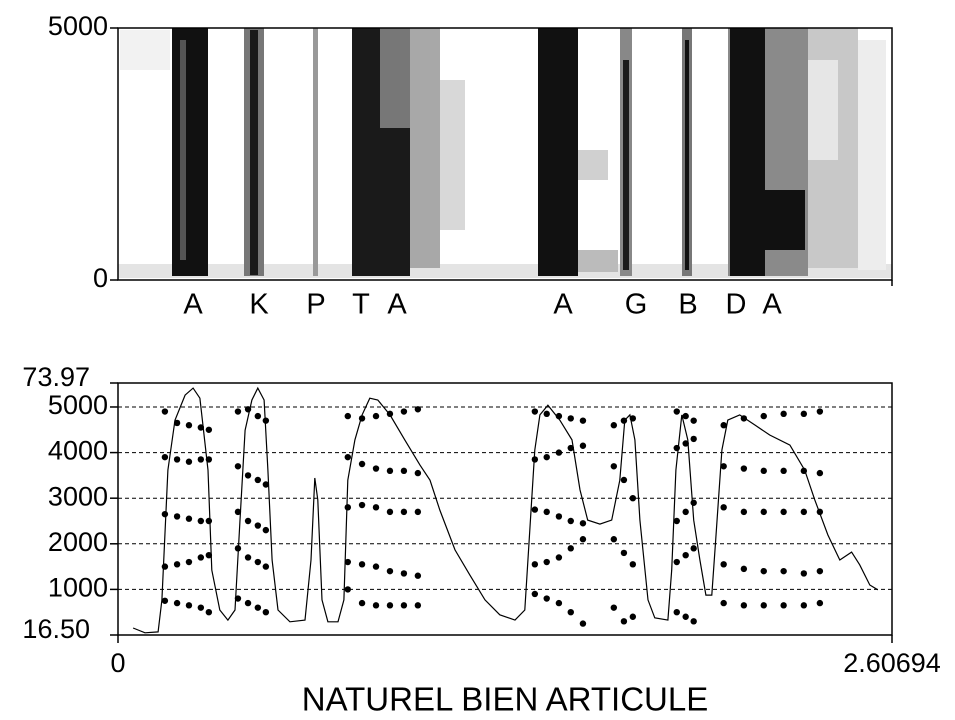  I want to click on x-tick-label: 2.60694, so click(892, 663).